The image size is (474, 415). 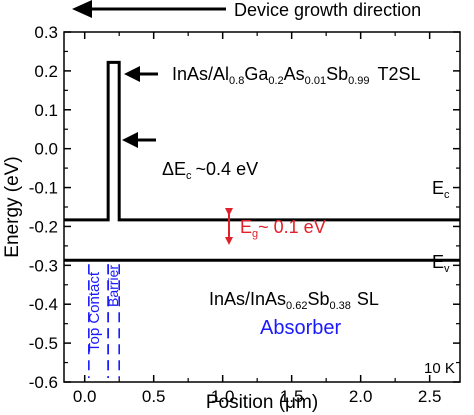 What do you see at coordinates (85, 396) in the screenshot?
I see `x-tick-label: 0.0` at bounding box center [85, 396].